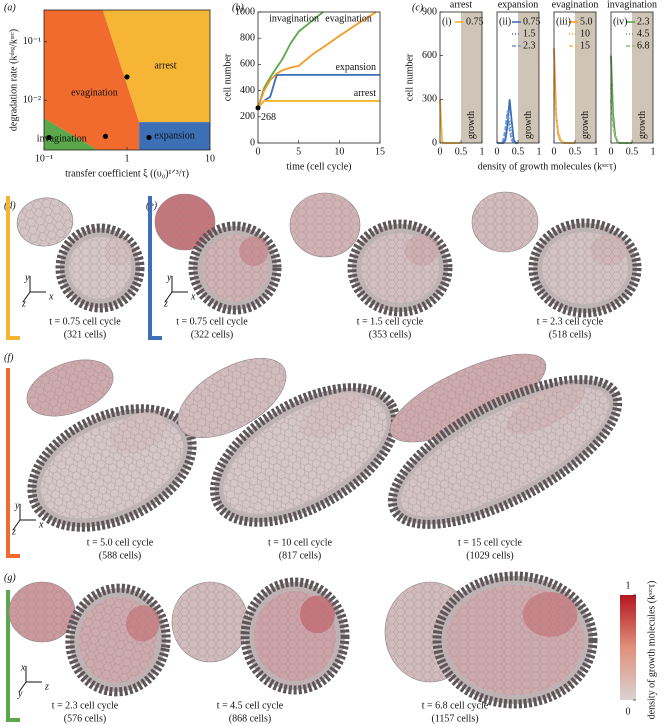 This screenshot has height=726, width=668. I want to click on chart-title: invagination, so click(632, 5).